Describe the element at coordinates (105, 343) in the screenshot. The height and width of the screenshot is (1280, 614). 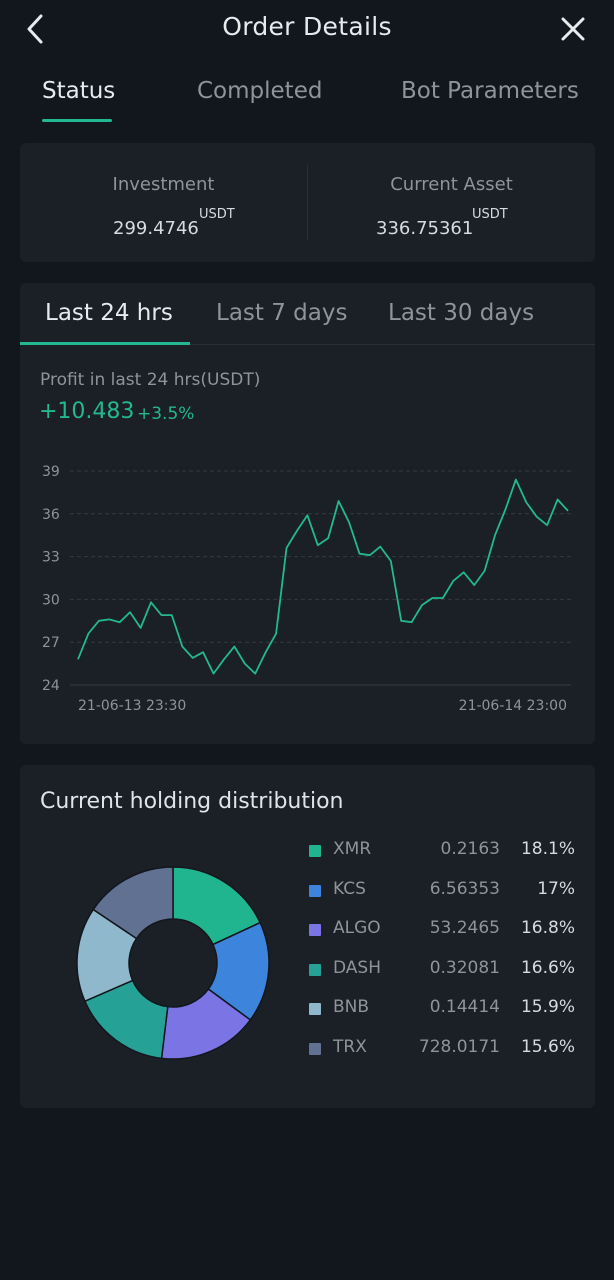
I see `range-tab-underline` at that location.